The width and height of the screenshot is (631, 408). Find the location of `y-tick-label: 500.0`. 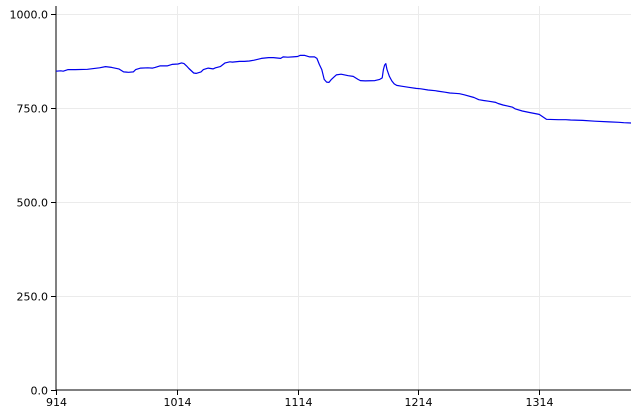

y-tick-label: 500.0 is located at coordinates (33, 203).